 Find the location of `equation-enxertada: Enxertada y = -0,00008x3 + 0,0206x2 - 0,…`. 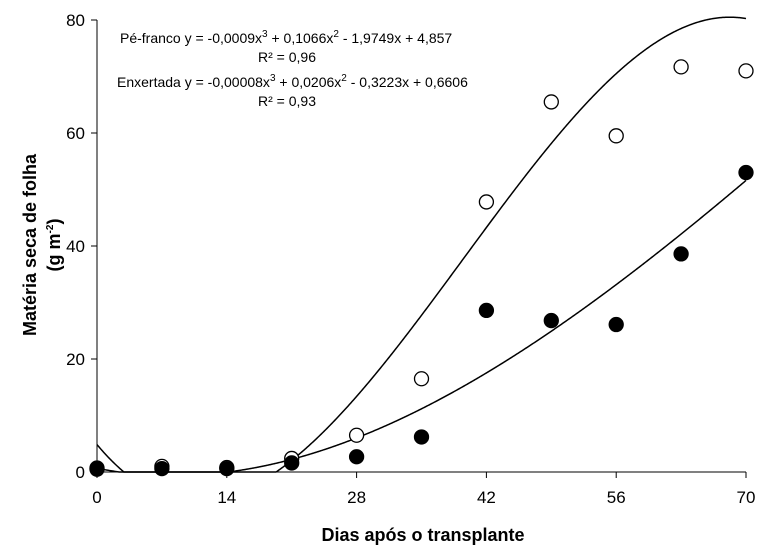

equation-enxertada: Enxertada y = -0,00008x3 + 0,0206x2 - 0,… is located at coordinates (292, 81).